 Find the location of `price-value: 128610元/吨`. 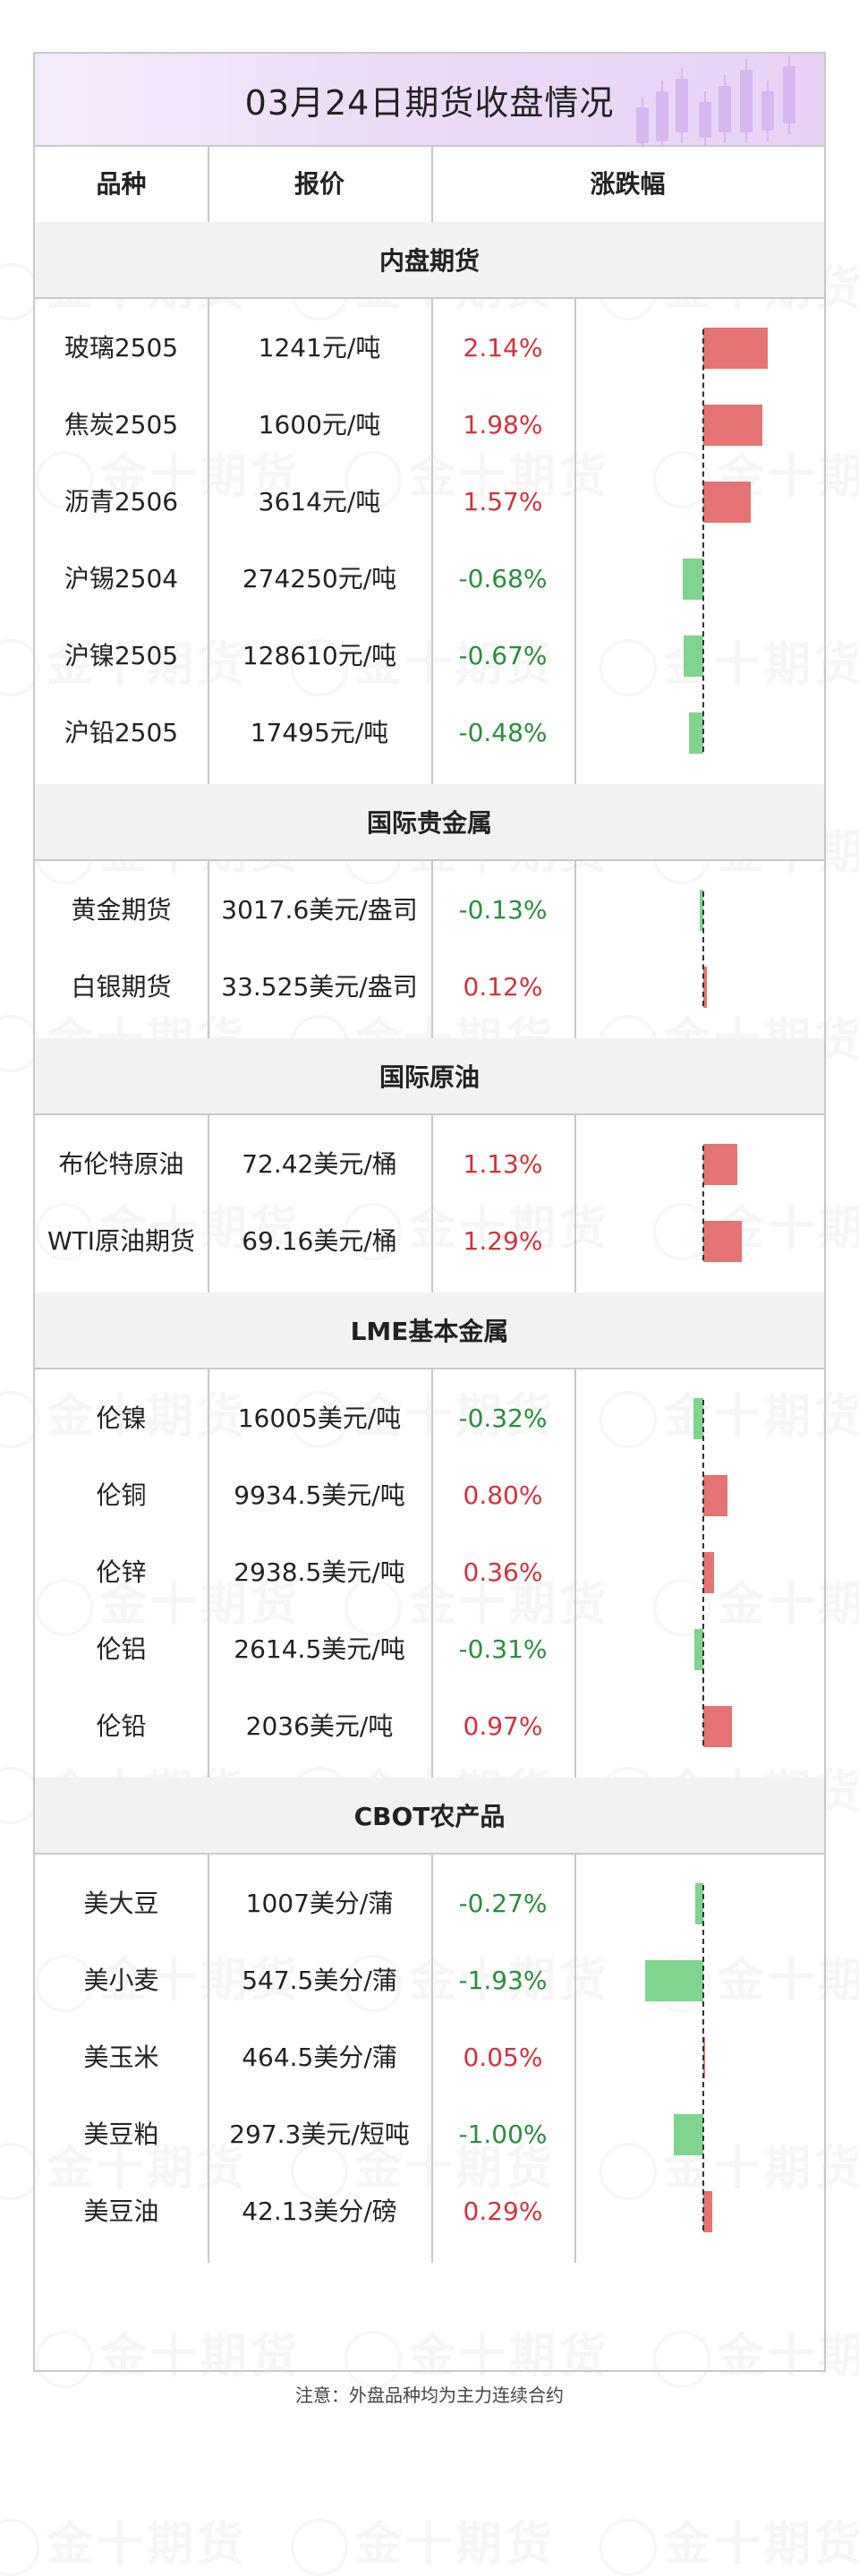

price-value: 128610元/吨 is located at coordinates (319, 655).